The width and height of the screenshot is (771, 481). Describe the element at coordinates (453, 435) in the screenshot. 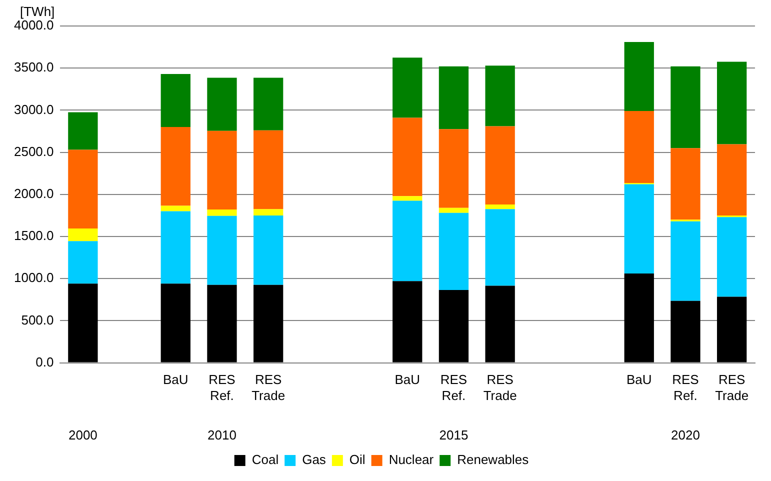

I see `text: 2015` at that location.